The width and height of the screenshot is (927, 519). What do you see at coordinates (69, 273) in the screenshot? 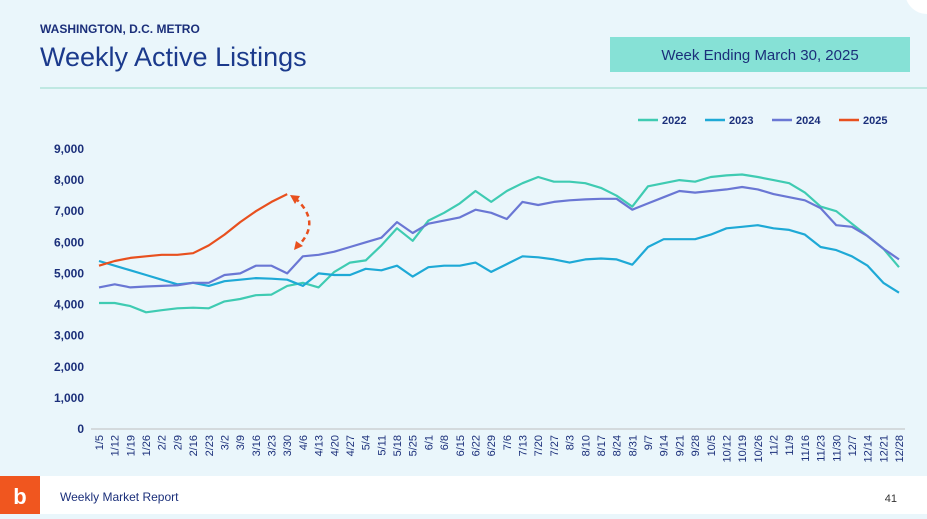
I see `y-tick-label: 5,000` at bounding box center [69, 273].